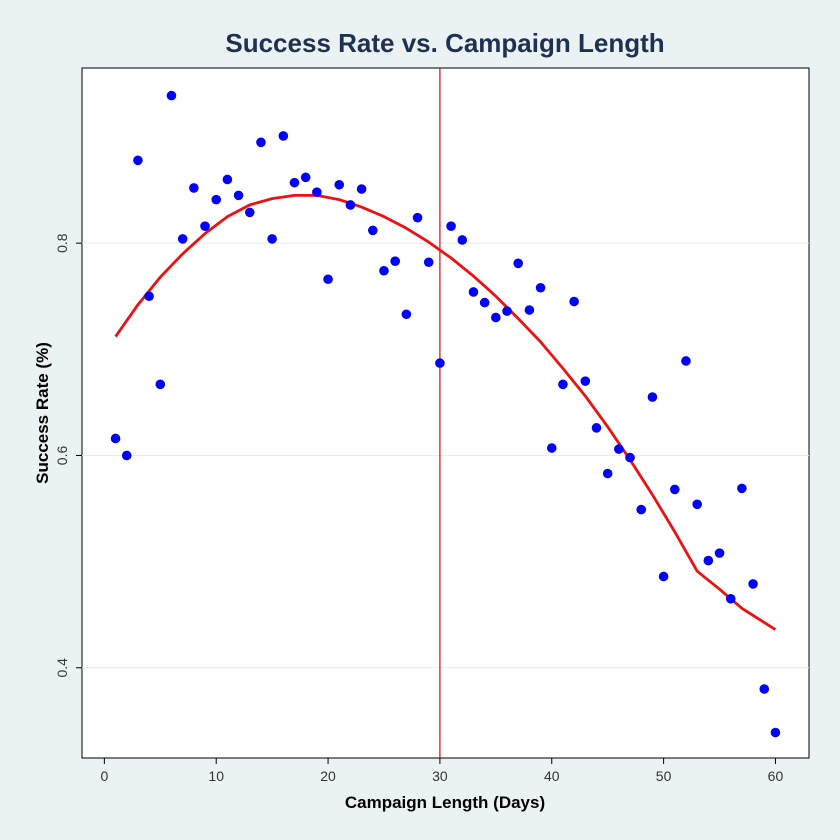 The image size is (840, 840). What do you see at coordinates (328, 776) in the screenshot?
I see `x-tick-label: 20` at bounding box center [328, 776].